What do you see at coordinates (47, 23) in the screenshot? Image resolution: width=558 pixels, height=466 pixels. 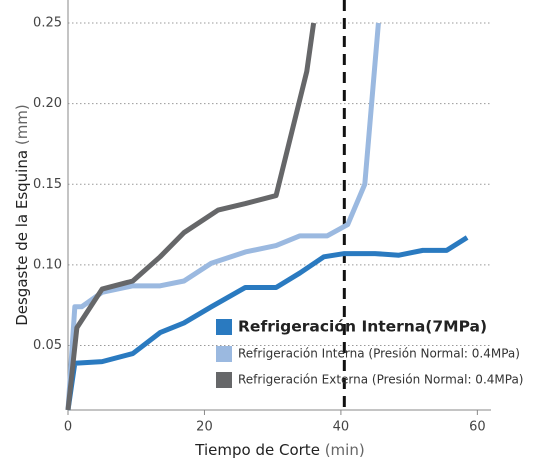 I see `y-tick-label: 0.25` at bounding box center [47, 23].